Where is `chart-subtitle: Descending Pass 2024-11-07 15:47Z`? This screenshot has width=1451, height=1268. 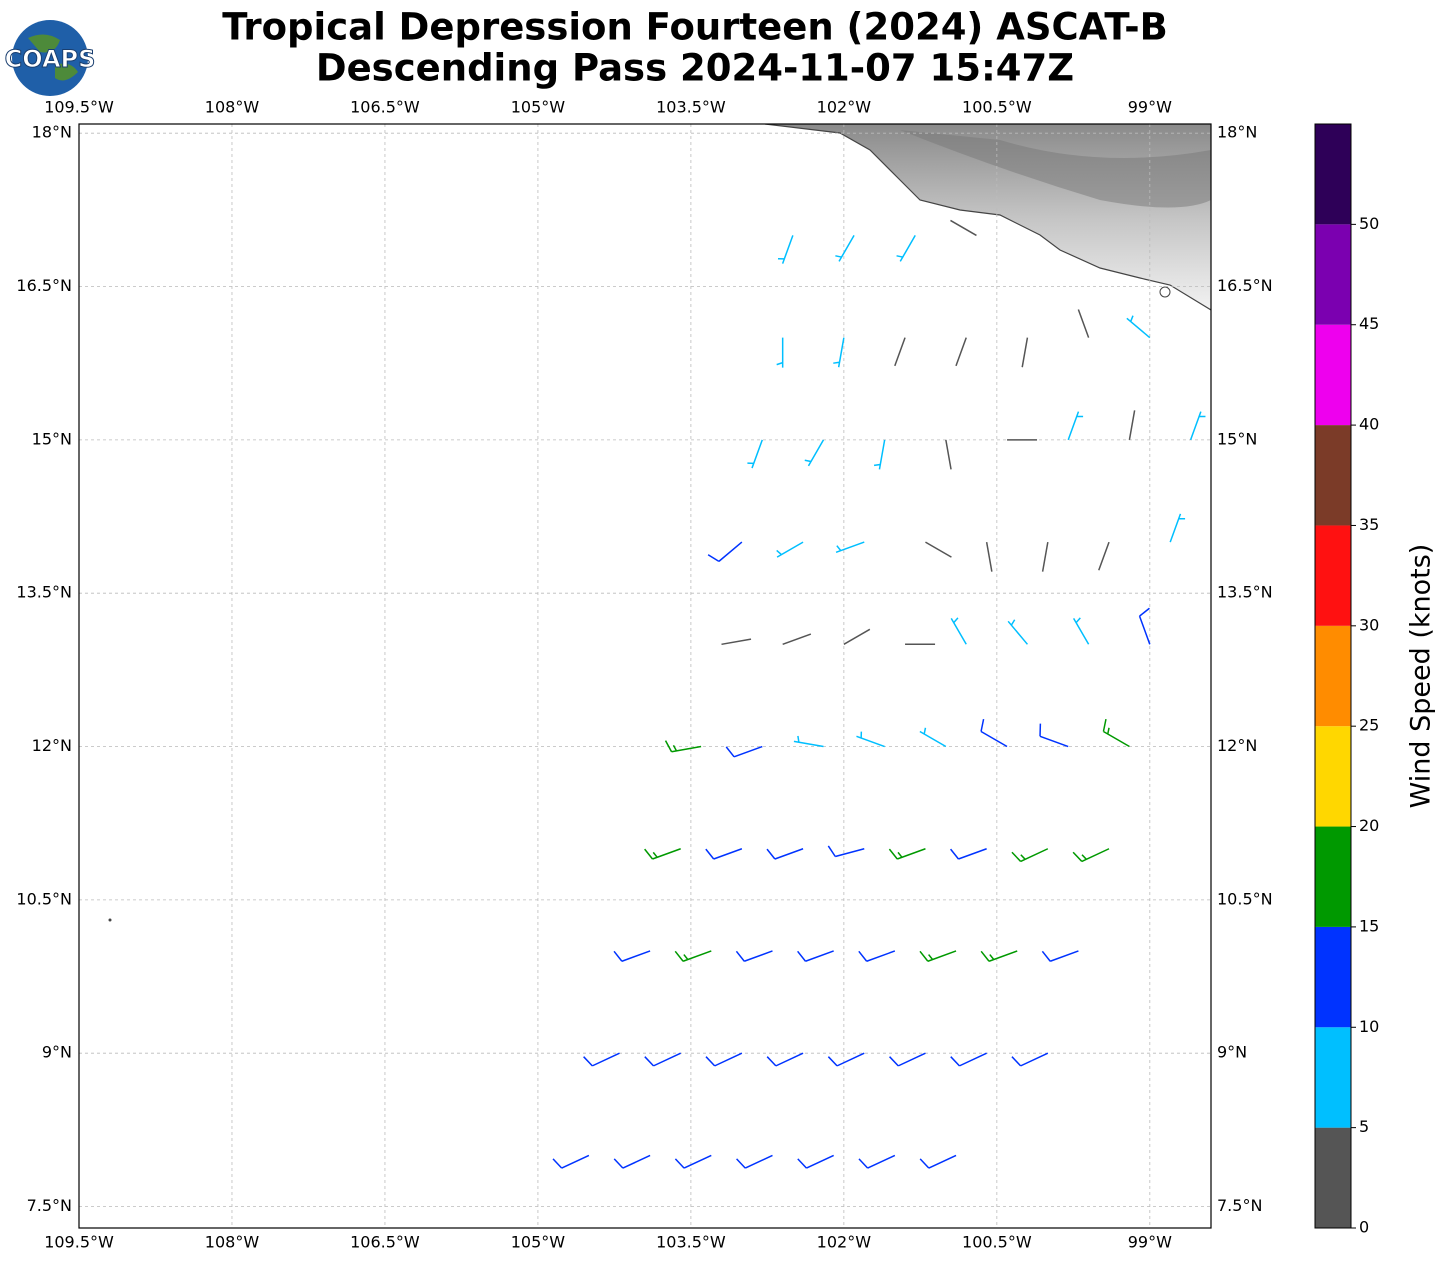
chart-subtitle: Descending Pass 2024-11-07 15:47Z is located at coordinates (695, 68).